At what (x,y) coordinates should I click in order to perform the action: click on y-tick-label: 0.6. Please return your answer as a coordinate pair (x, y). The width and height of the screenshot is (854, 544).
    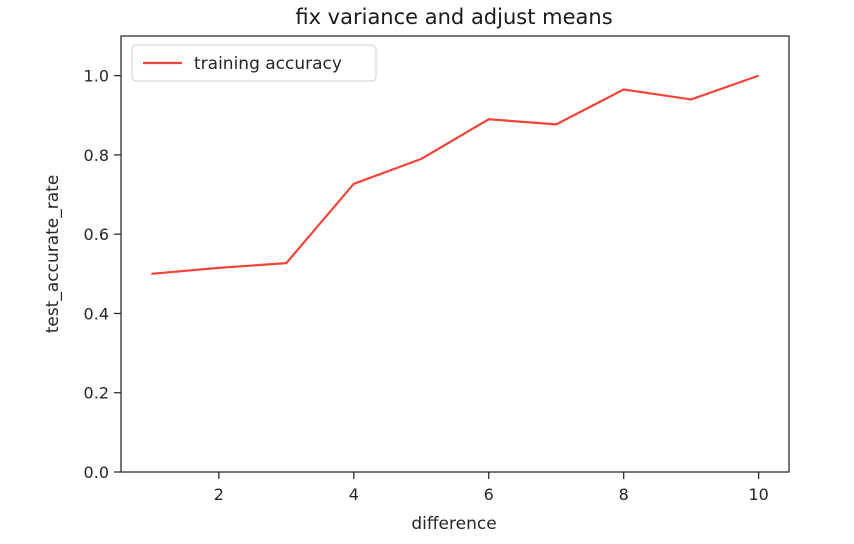
    Looking at the image, I should click on (96, 234).